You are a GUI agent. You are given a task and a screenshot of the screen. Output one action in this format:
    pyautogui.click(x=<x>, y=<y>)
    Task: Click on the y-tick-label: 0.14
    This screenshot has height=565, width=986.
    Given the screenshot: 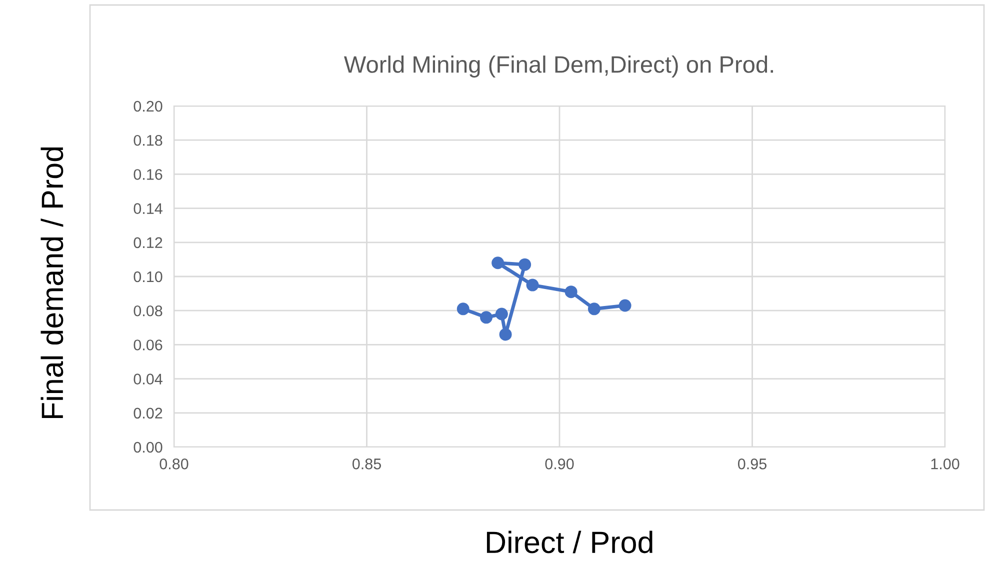 What is the action you would take?
    pyautogui.click(x=148, y=208)
    